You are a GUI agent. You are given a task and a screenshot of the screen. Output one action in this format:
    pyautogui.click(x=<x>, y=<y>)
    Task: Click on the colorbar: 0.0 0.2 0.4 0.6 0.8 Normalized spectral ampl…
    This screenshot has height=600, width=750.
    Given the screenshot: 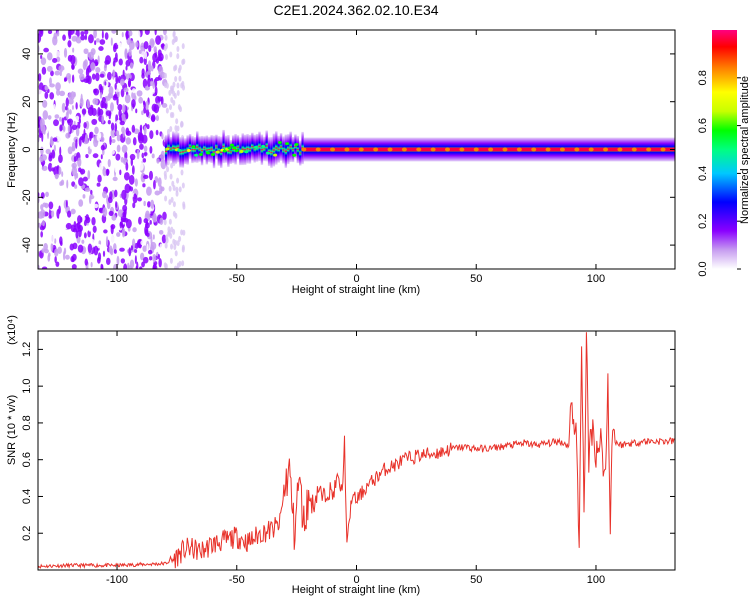 What is the action you would take?
    pyautogui.click(x=723, y=153)
    